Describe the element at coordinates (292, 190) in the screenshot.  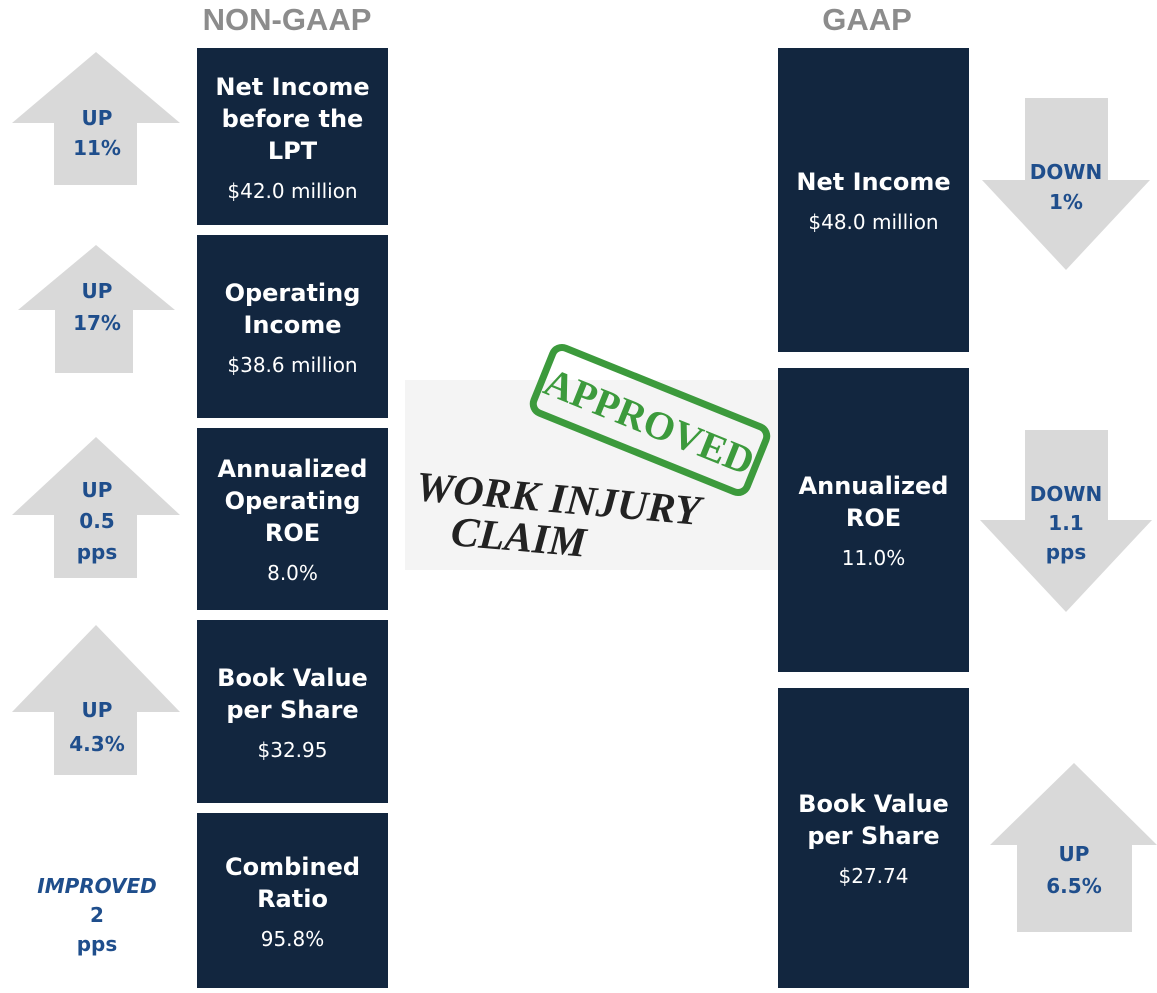
I see `metric-value: $42.0 million` at that location.